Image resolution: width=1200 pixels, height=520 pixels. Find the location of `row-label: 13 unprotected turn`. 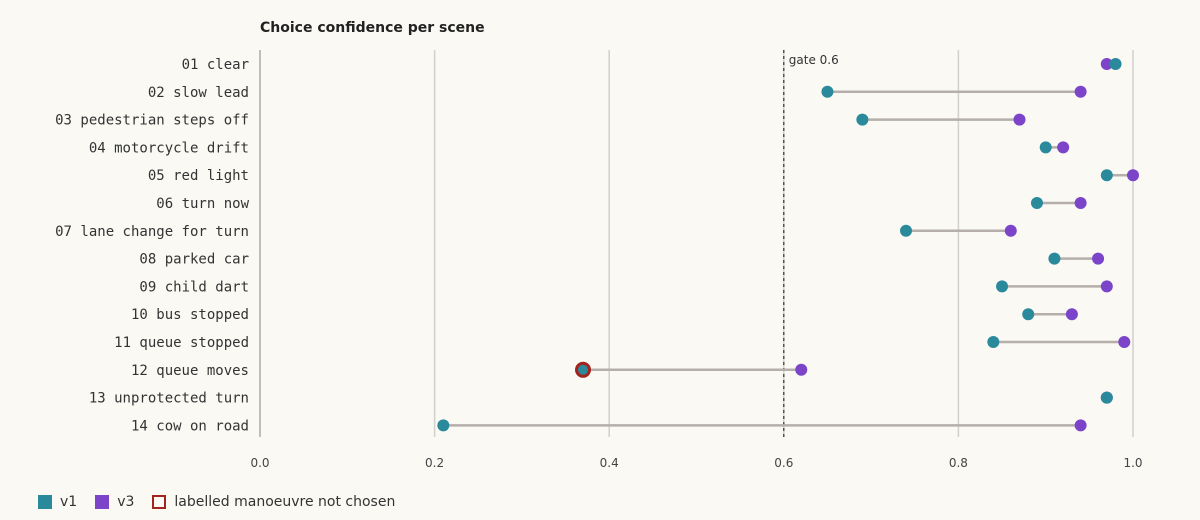

row-label: 13 unprotected turn is located at coordinates (169, 399).